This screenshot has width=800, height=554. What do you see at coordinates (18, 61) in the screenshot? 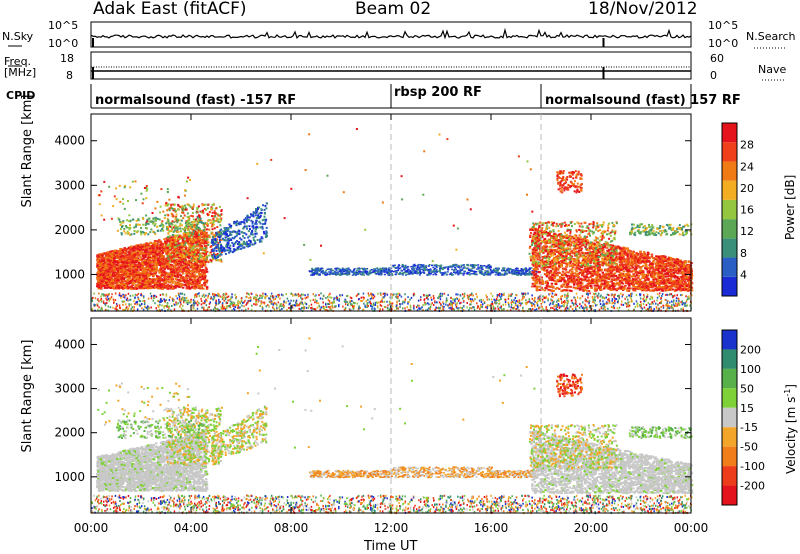
I see `freq-label: Freq.` at bounding box center [18, 61].